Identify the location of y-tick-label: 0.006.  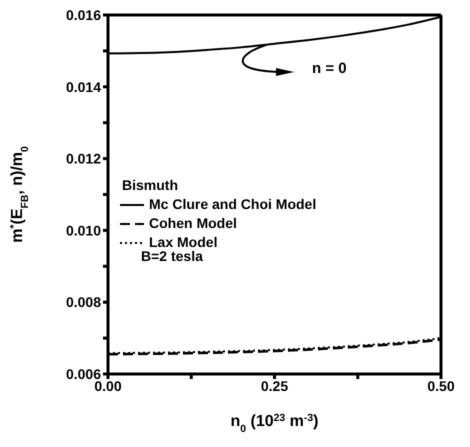
(84, 374).